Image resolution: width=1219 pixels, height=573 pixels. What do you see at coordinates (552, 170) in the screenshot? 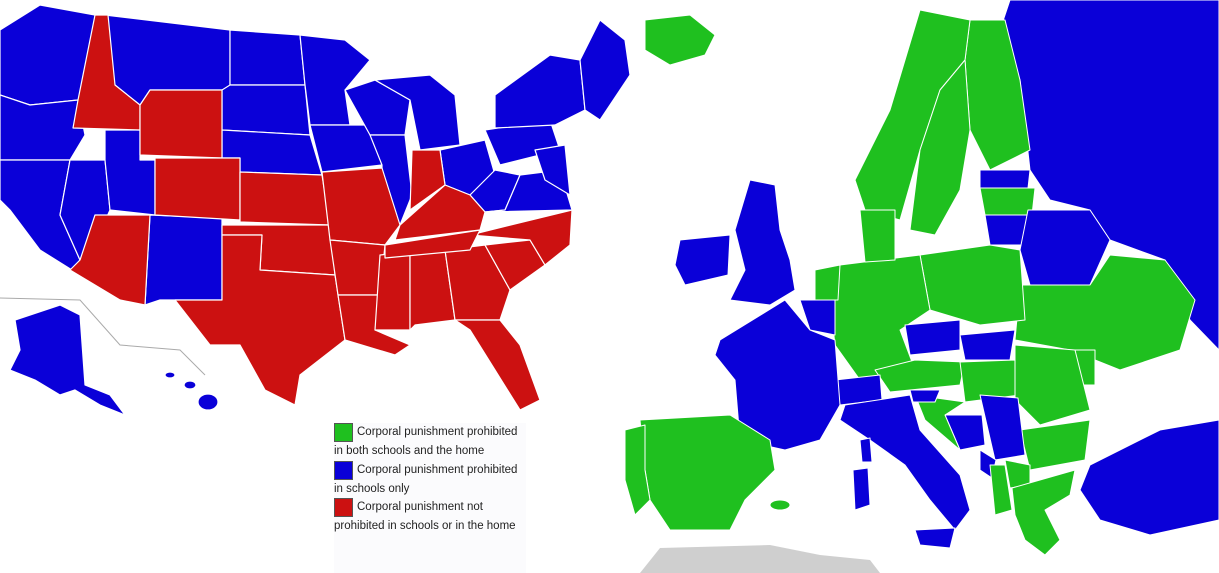
I see `state-maryland-nj` at bounding box center [552, 170].